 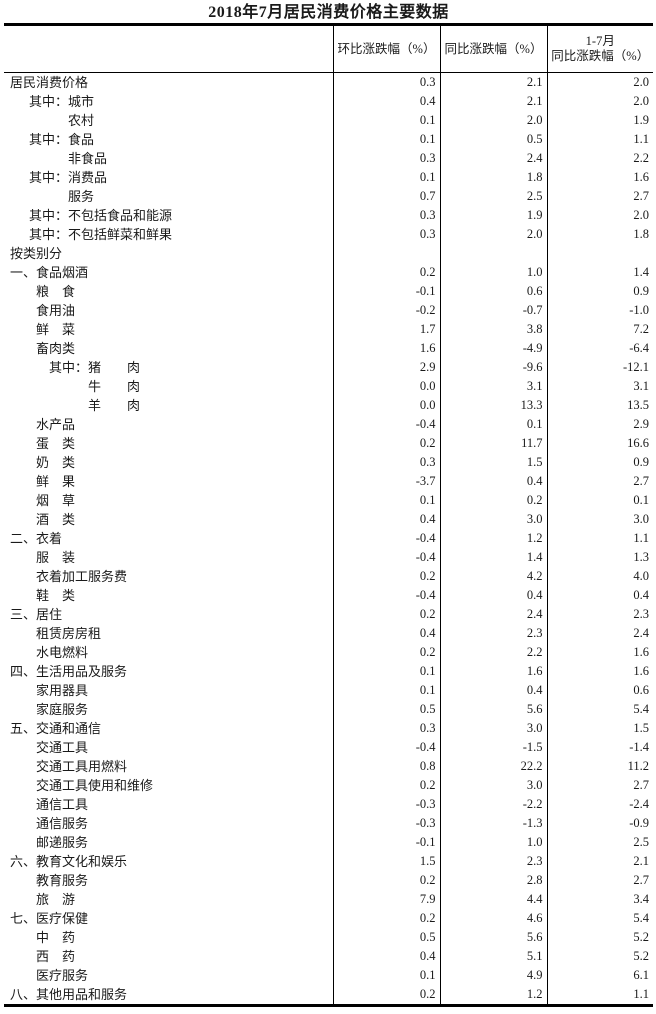 What do you see at coordinates (49, 82) in the screenshot?
I see `row-label: 居民消费价格` at bounding box center [49, 82].